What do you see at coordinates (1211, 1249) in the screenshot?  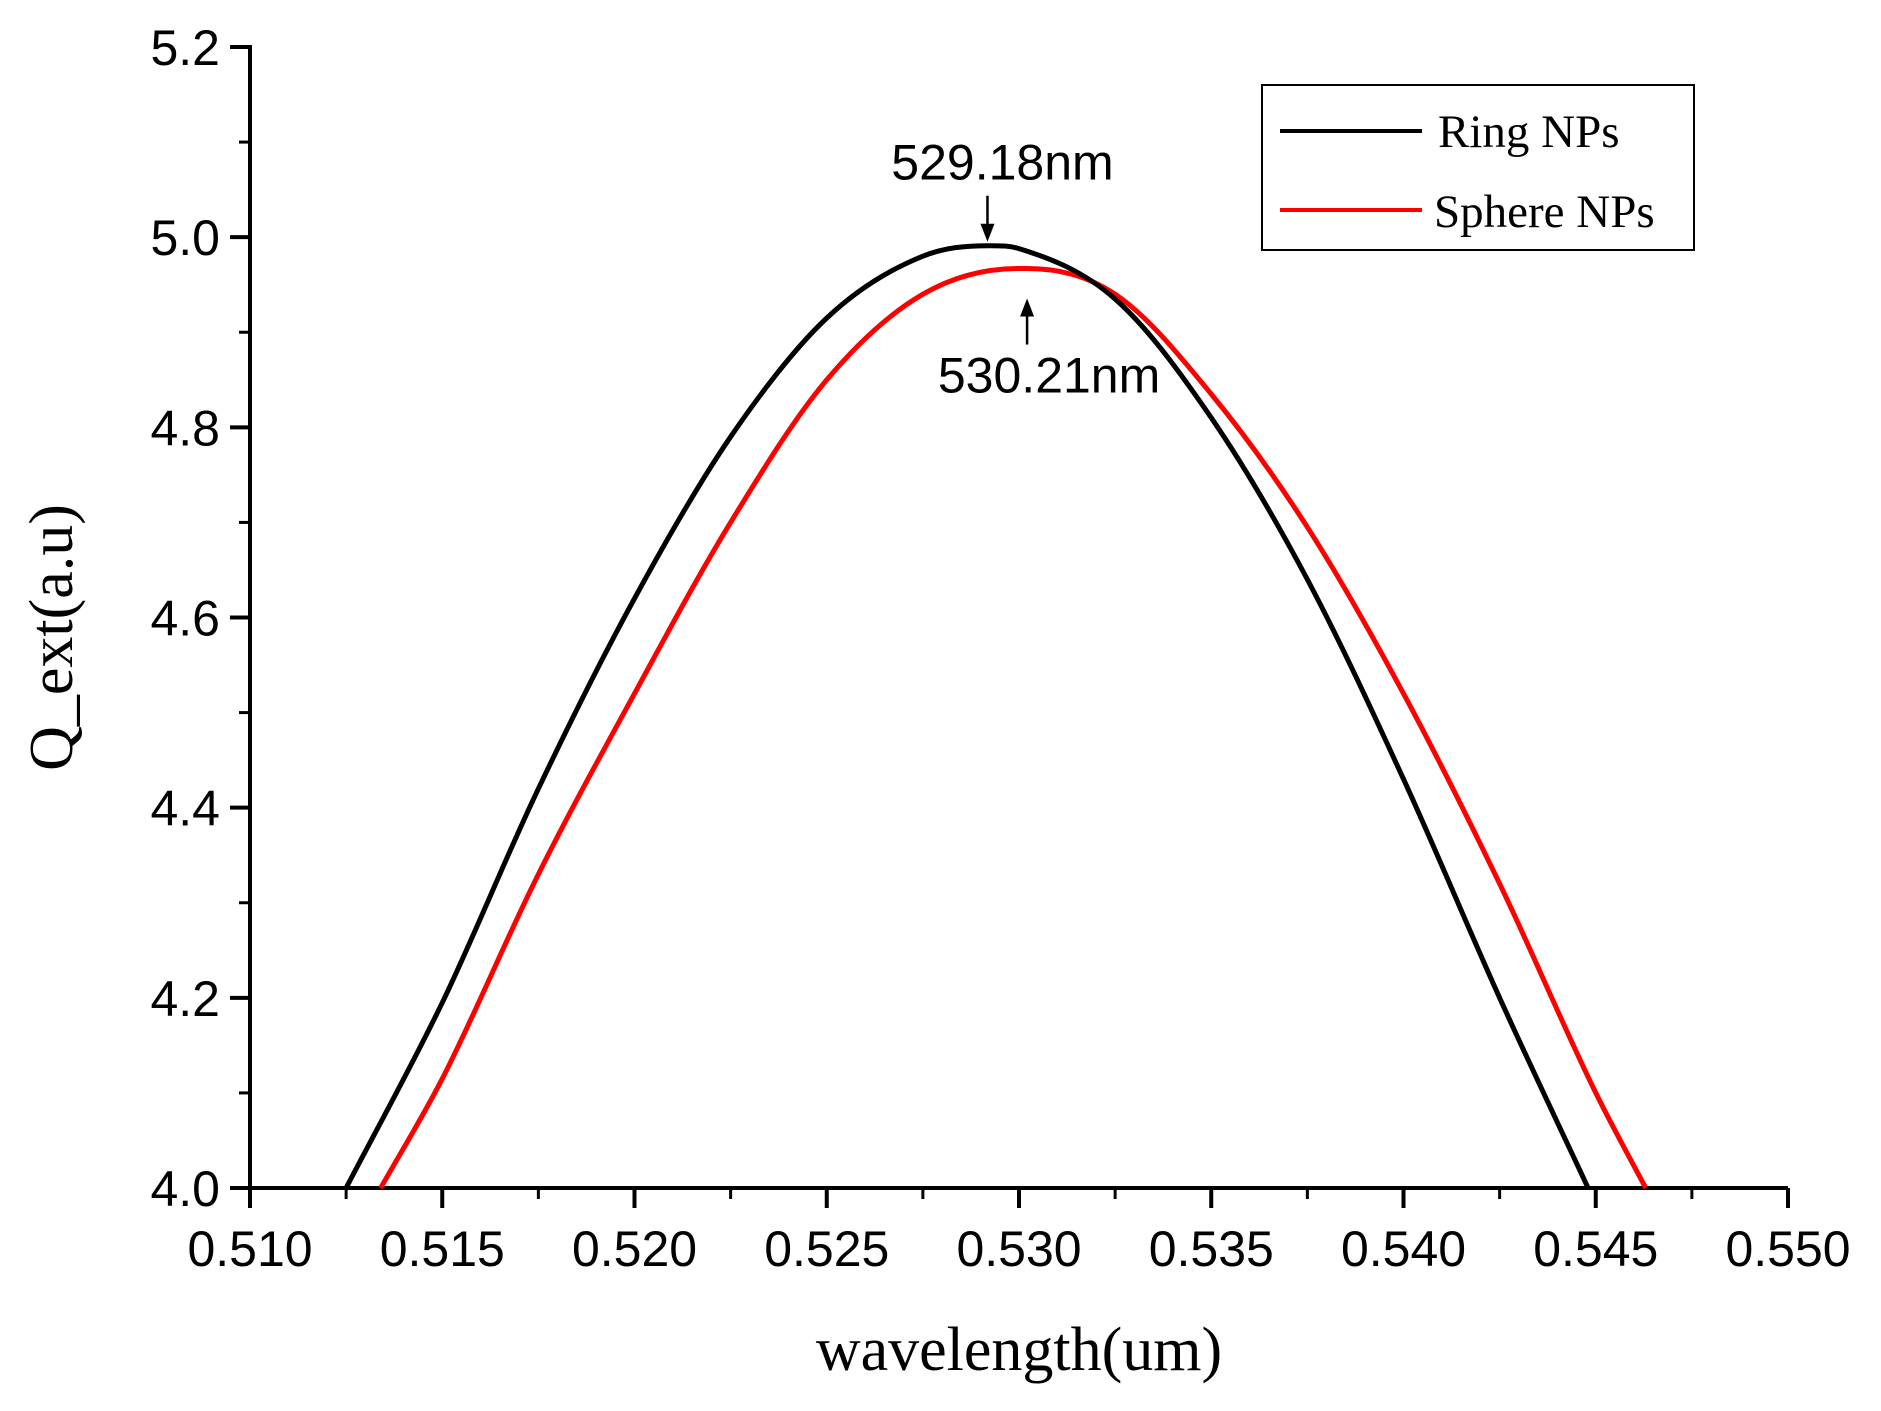 I see `x-tick-label: 0.535` at bounding box center [1211, 1249].